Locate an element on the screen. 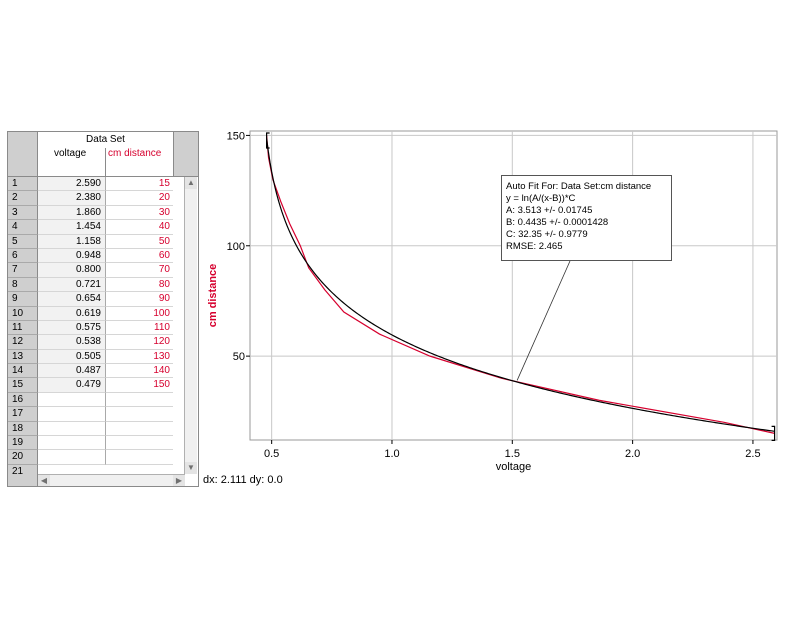 This screenshot has width=800, height=618. table-row: 5 1.158 50 is located at coordinates (90, 241).